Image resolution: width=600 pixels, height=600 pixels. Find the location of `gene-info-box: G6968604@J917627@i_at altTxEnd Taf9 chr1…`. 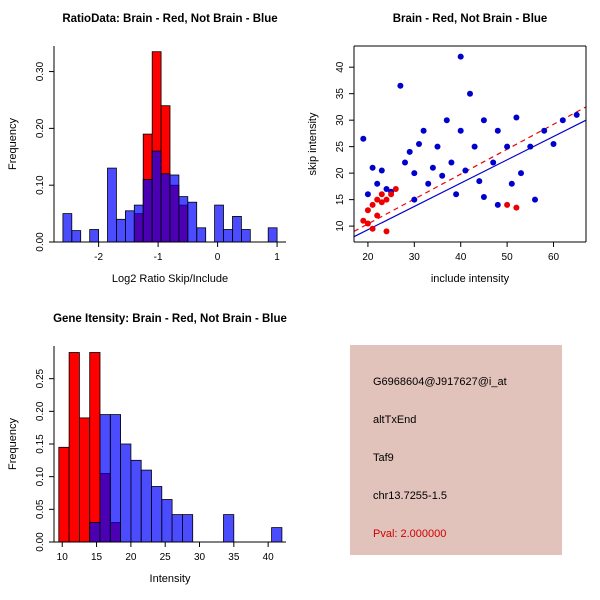

gene-info-box: G6968604@J917627@i_at altTxEnd Taf9 chr1… is located at coordinates (456, 450).